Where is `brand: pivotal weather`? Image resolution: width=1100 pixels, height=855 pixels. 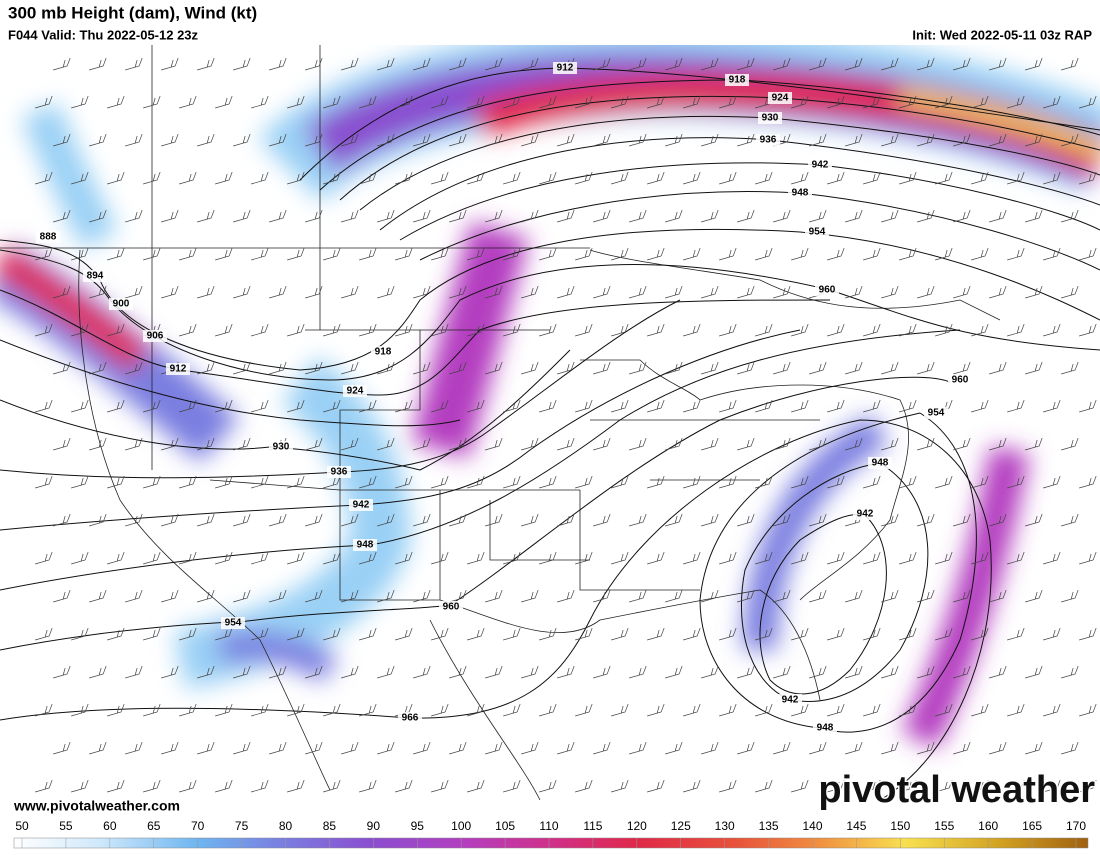 brand: pivotal weather is located at coordinates (956, 790).